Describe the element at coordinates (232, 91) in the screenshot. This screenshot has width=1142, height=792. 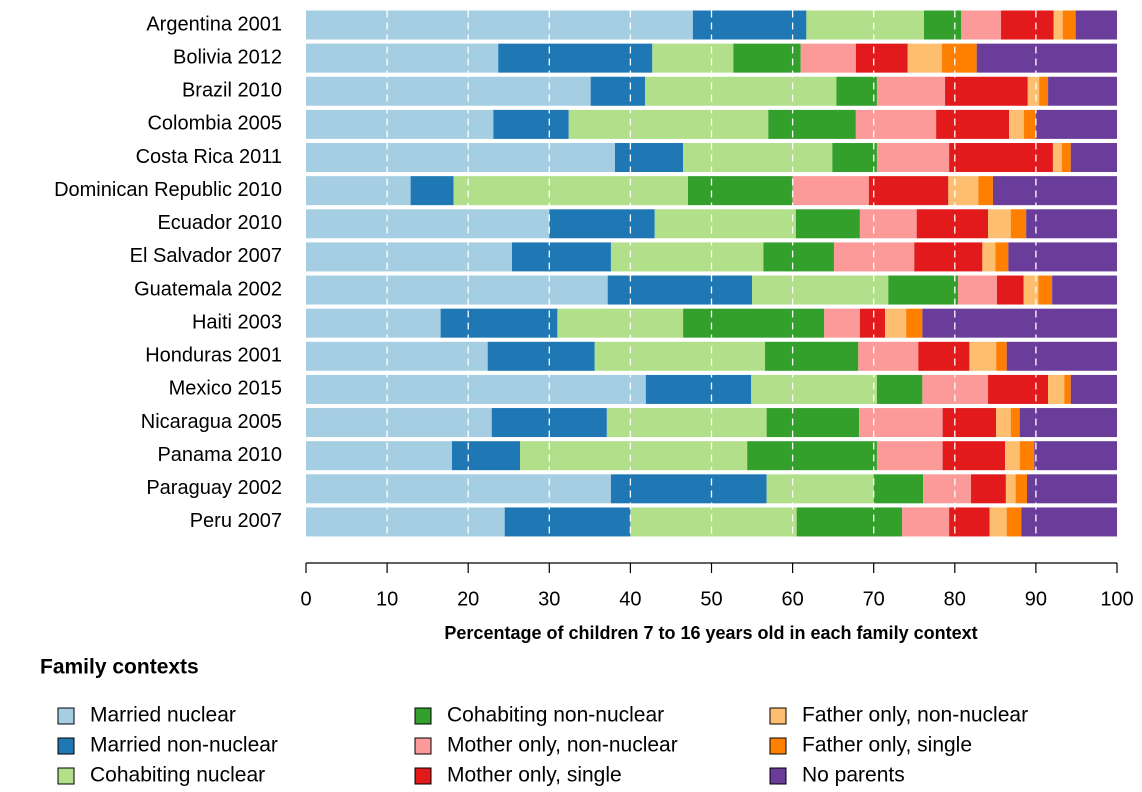
I see `y-tick-label: Brazil 2010` at that location.